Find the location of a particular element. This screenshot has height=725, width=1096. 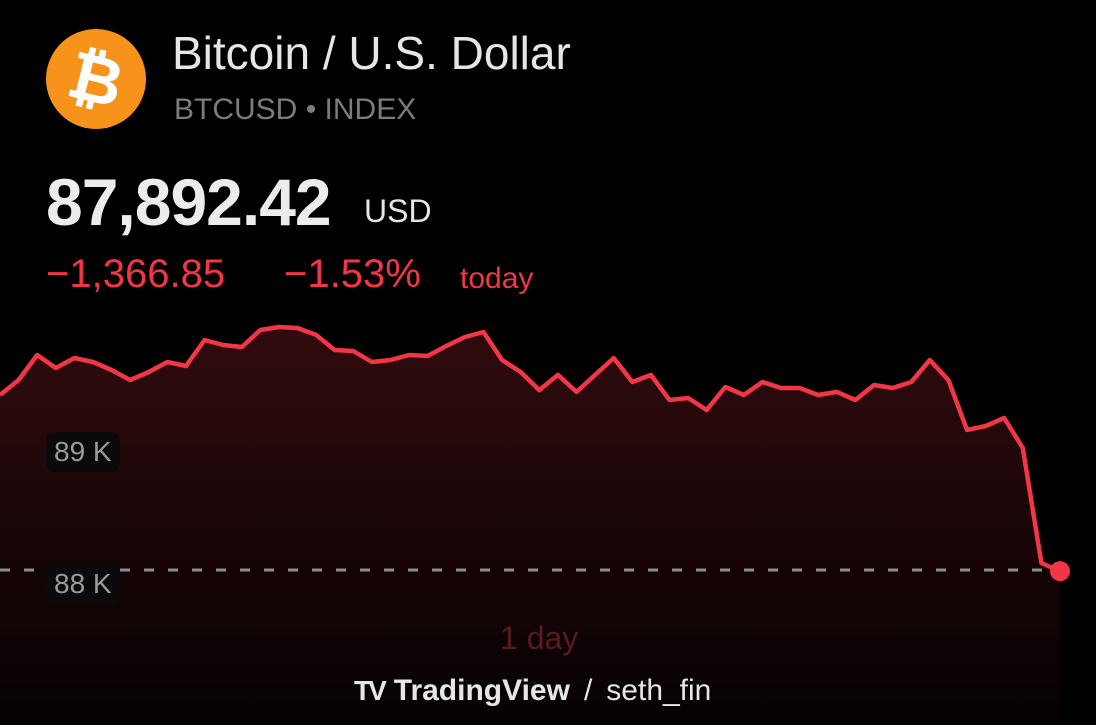

price-change-percent: −1.53% is located at coordinates (352, 274).